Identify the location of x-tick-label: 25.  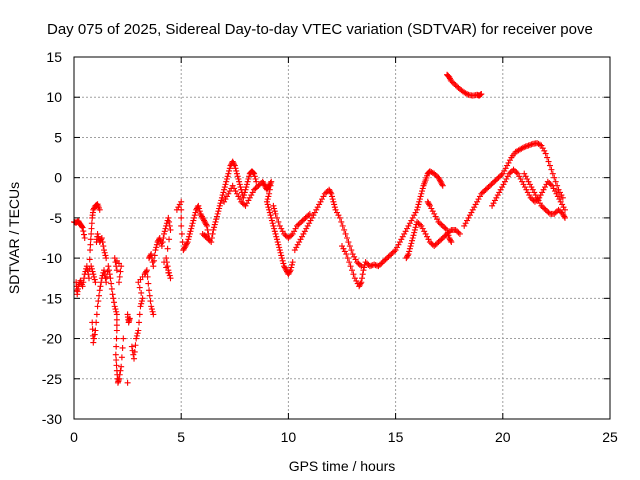
(610, 437).